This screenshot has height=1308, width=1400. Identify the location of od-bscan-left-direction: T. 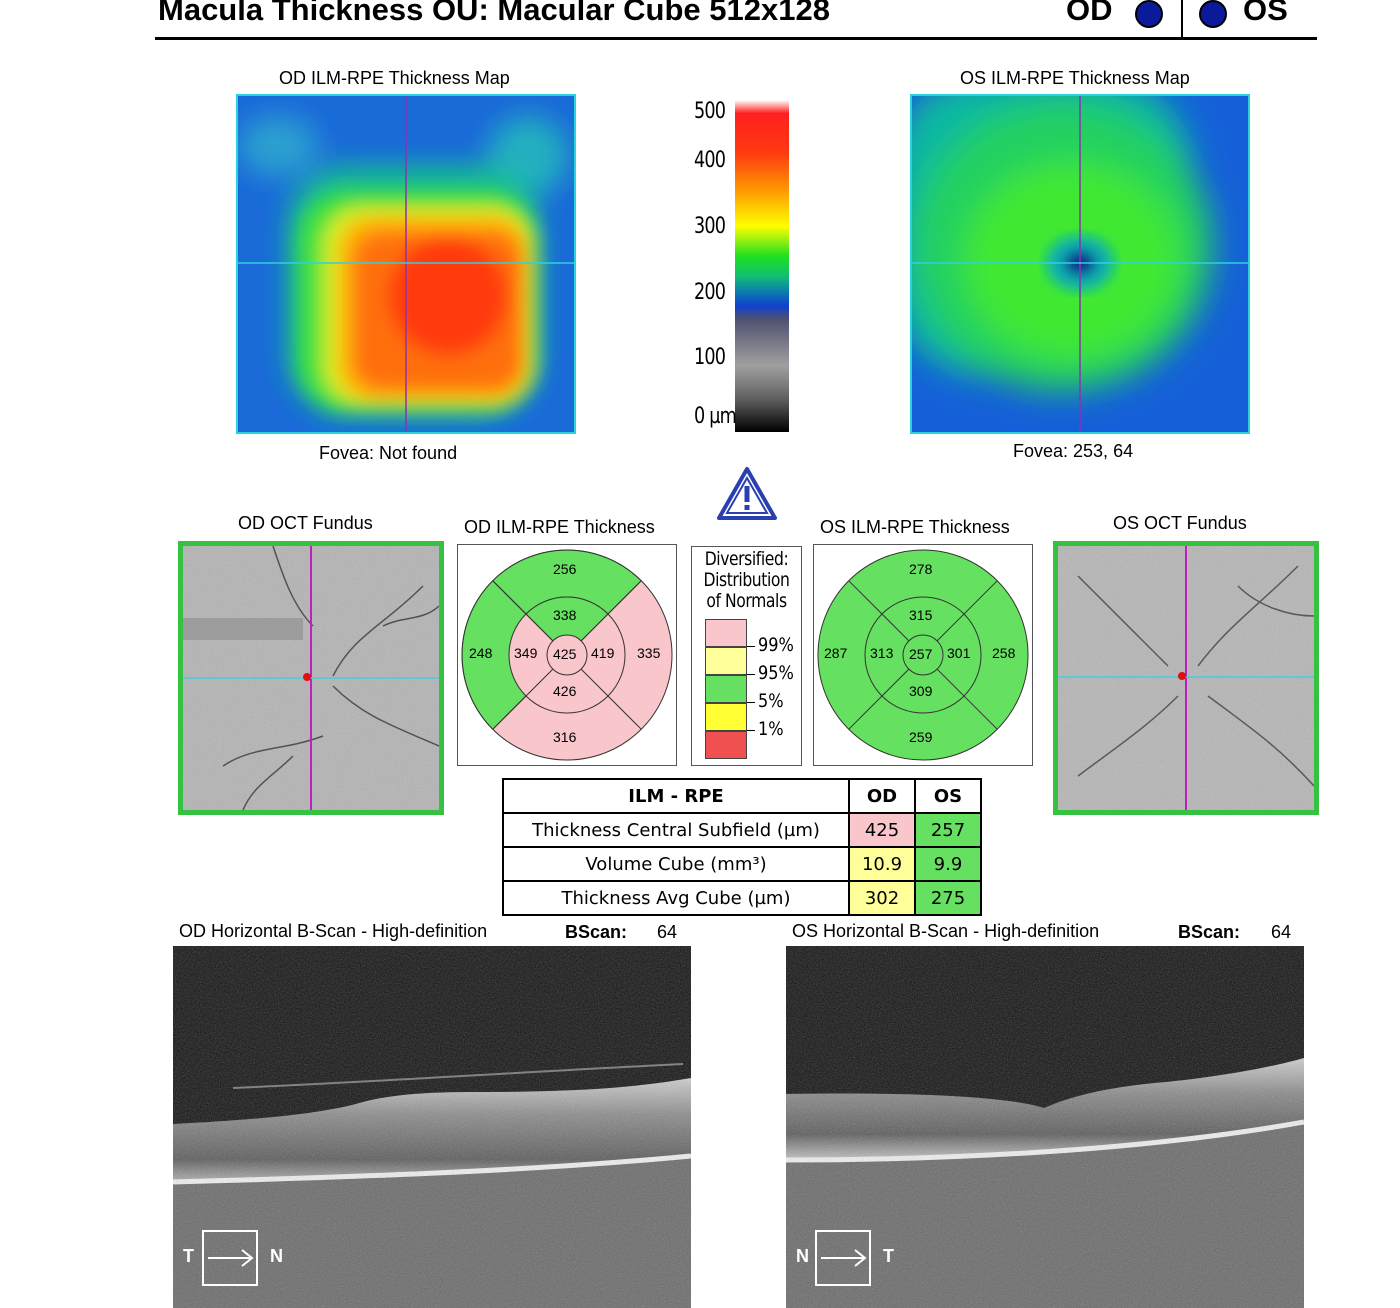
(188, 1256).